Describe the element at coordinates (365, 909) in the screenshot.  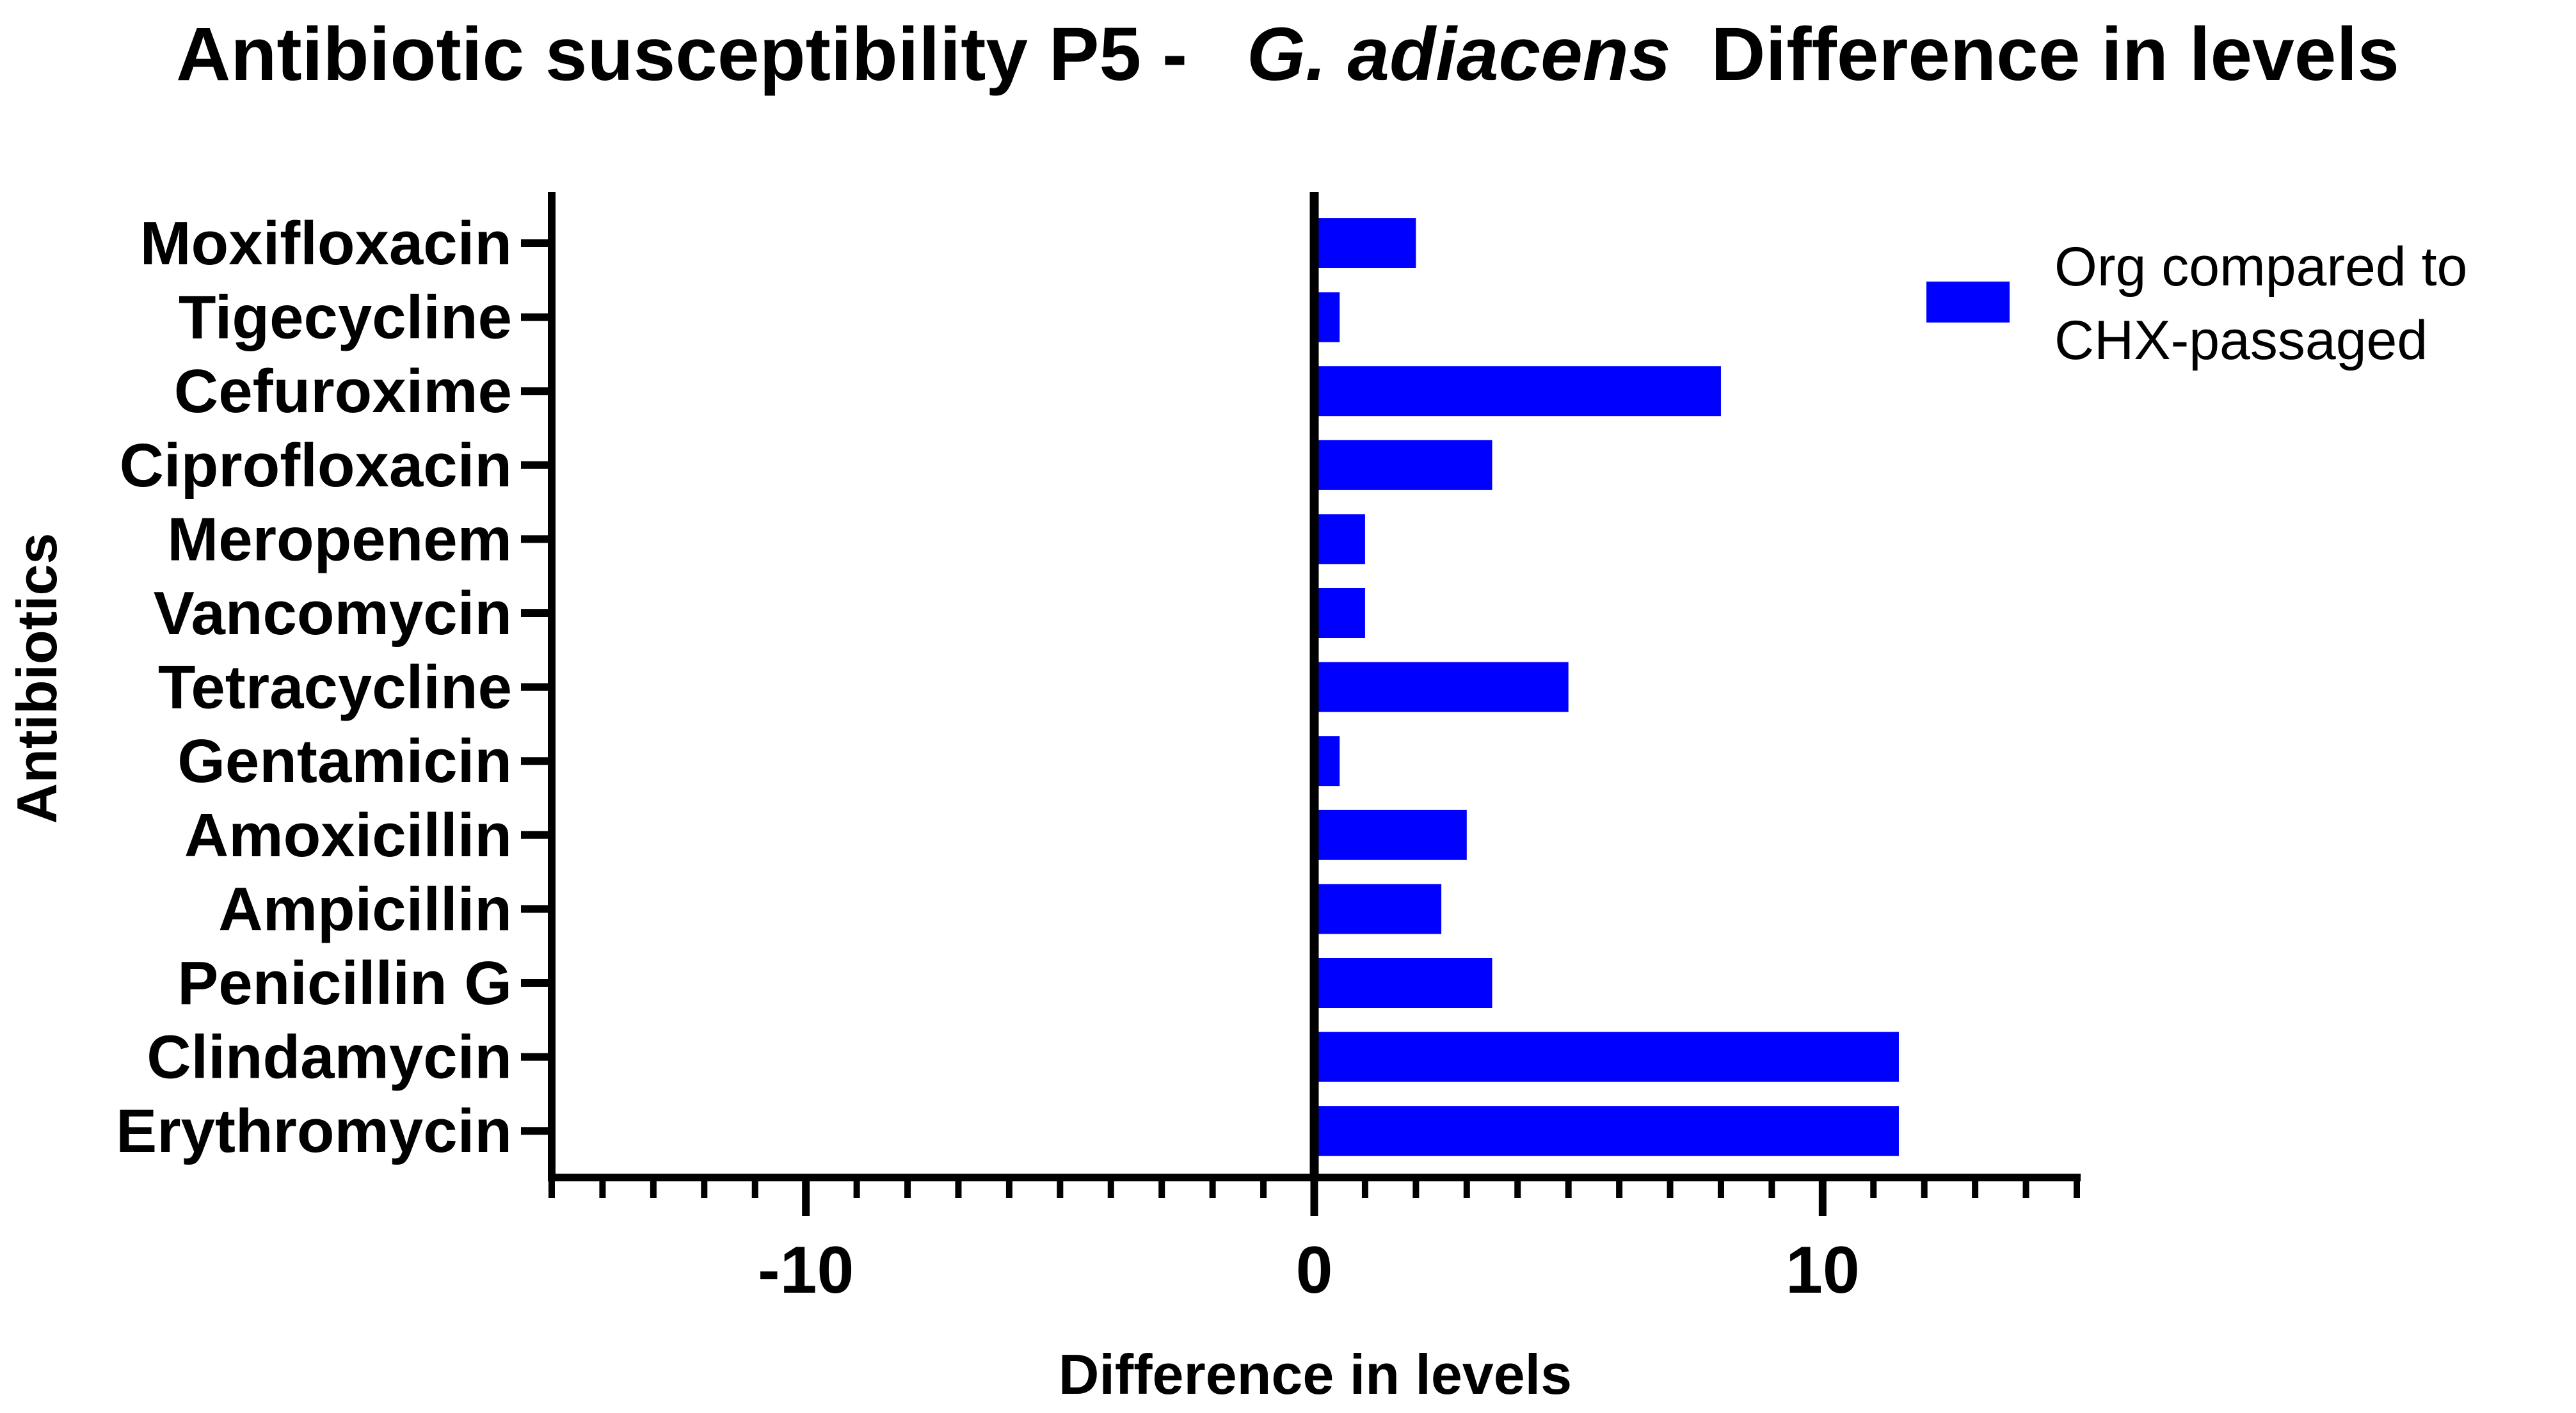
I see `category-label: Ampicillin` at that location.